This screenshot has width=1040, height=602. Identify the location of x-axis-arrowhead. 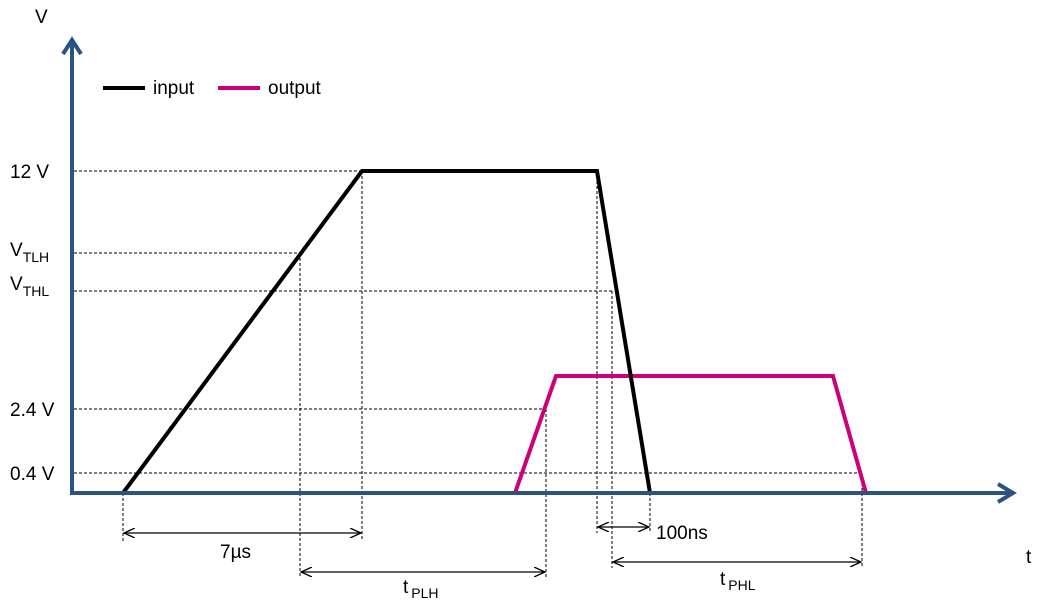
(1006, 493).